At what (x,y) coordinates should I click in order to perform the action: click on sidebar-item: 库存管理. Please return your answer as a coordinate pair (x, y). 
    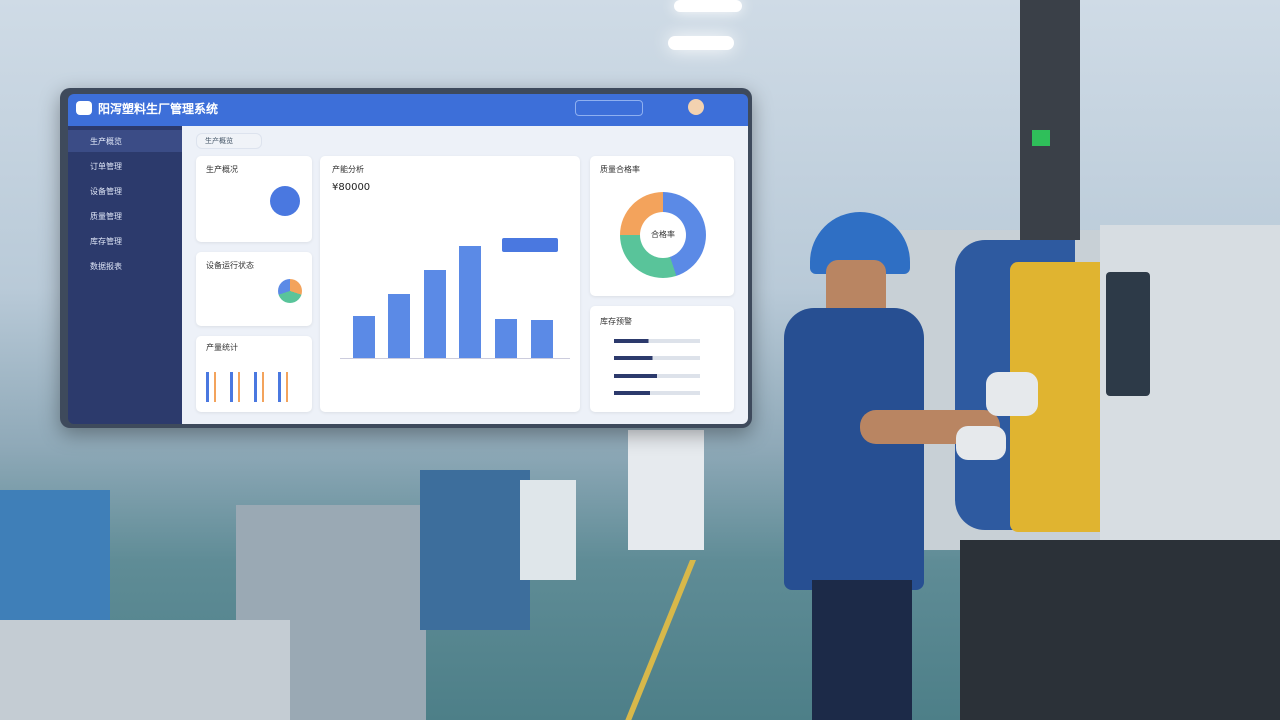
    Looking at the image, I should click on (106, 241).